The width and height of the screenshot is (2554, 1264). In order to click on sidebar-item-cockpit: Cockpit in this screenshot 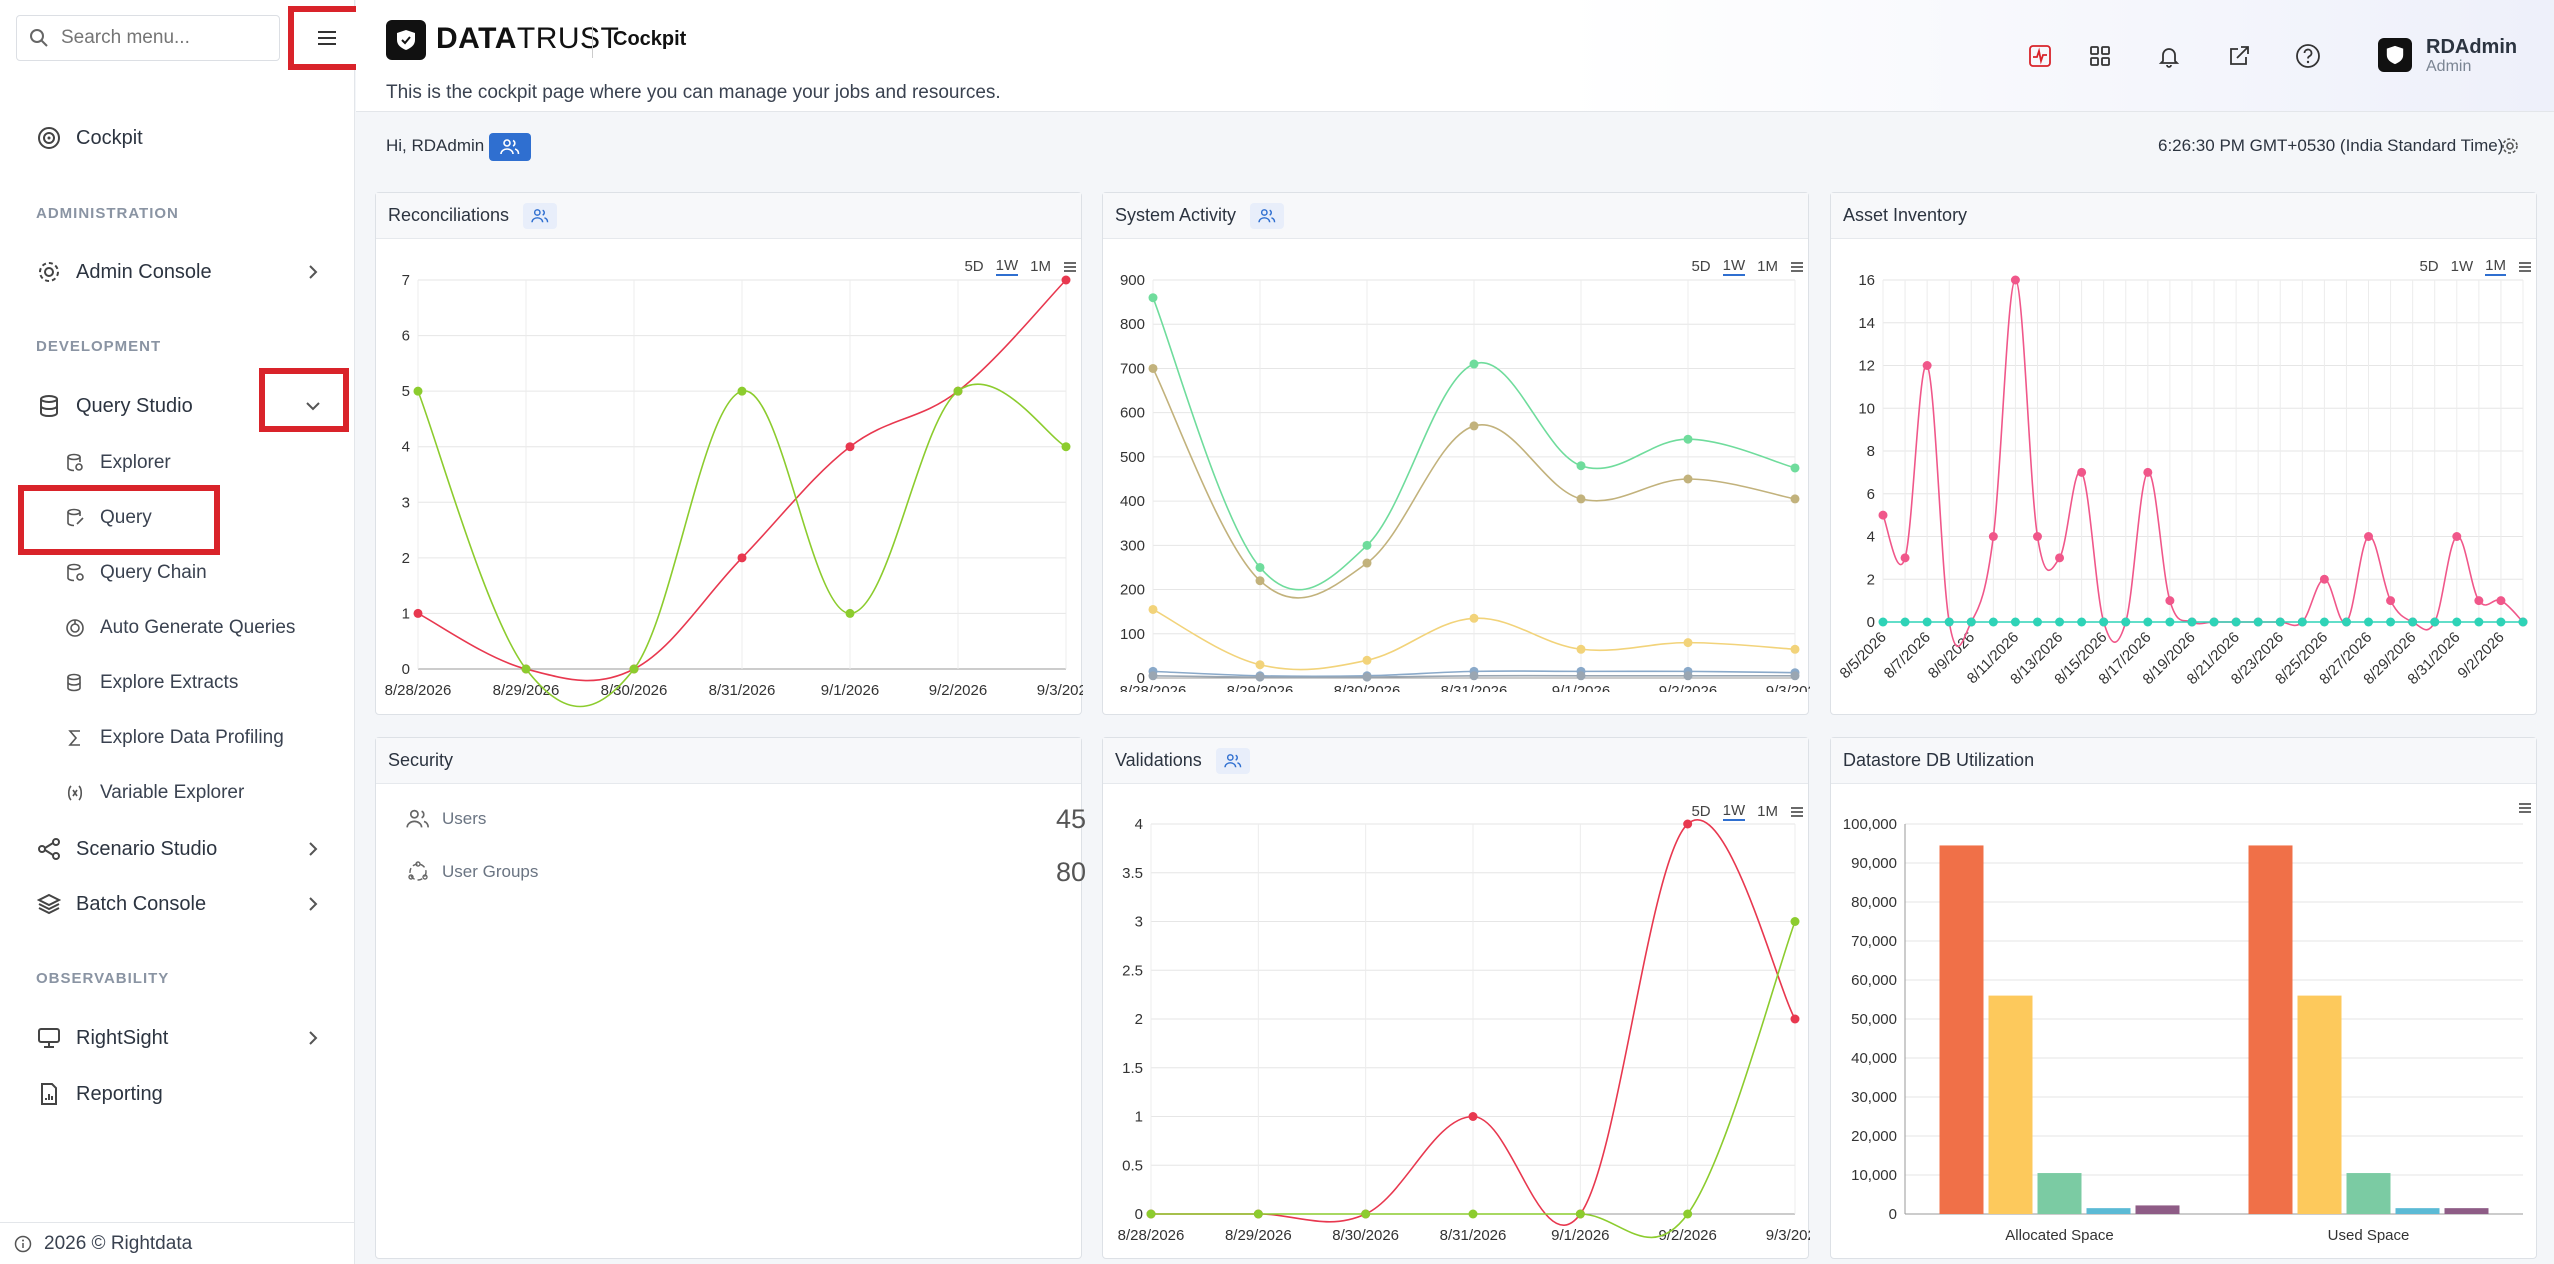, I will do `click(89, 138)`.